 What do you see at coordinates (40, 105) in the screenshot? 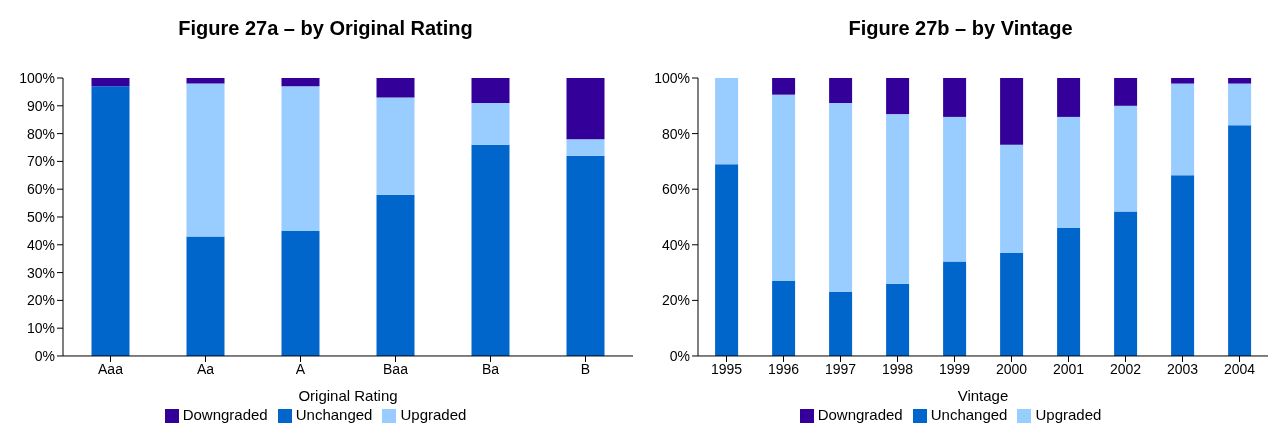
I see `y-tick-label: 90%` at bounding box center [40, 105].